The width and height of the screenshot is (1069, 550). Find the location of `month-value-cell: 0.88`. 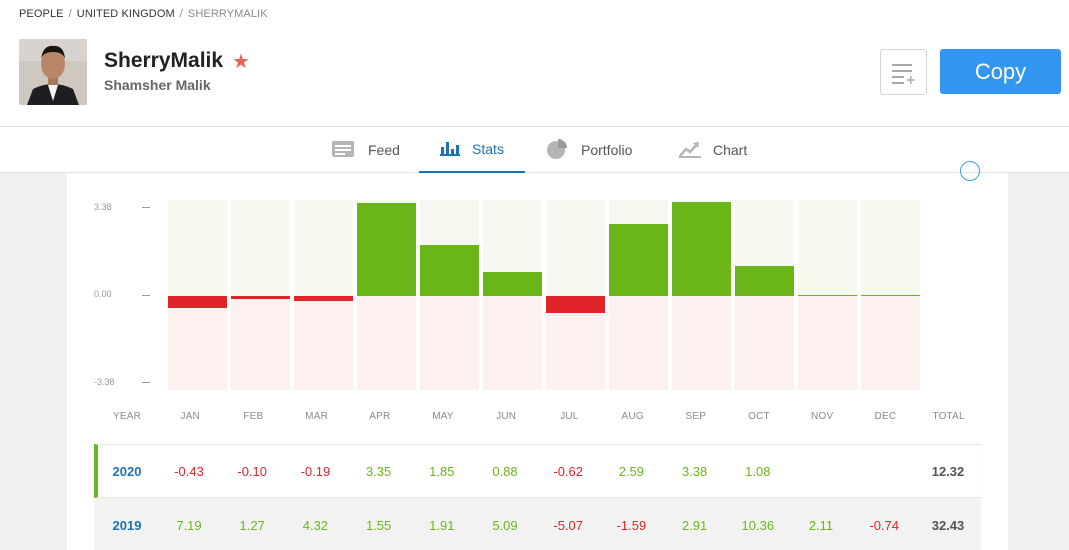

month-value-cell: 0.88 is located at coordinates (505, 471).